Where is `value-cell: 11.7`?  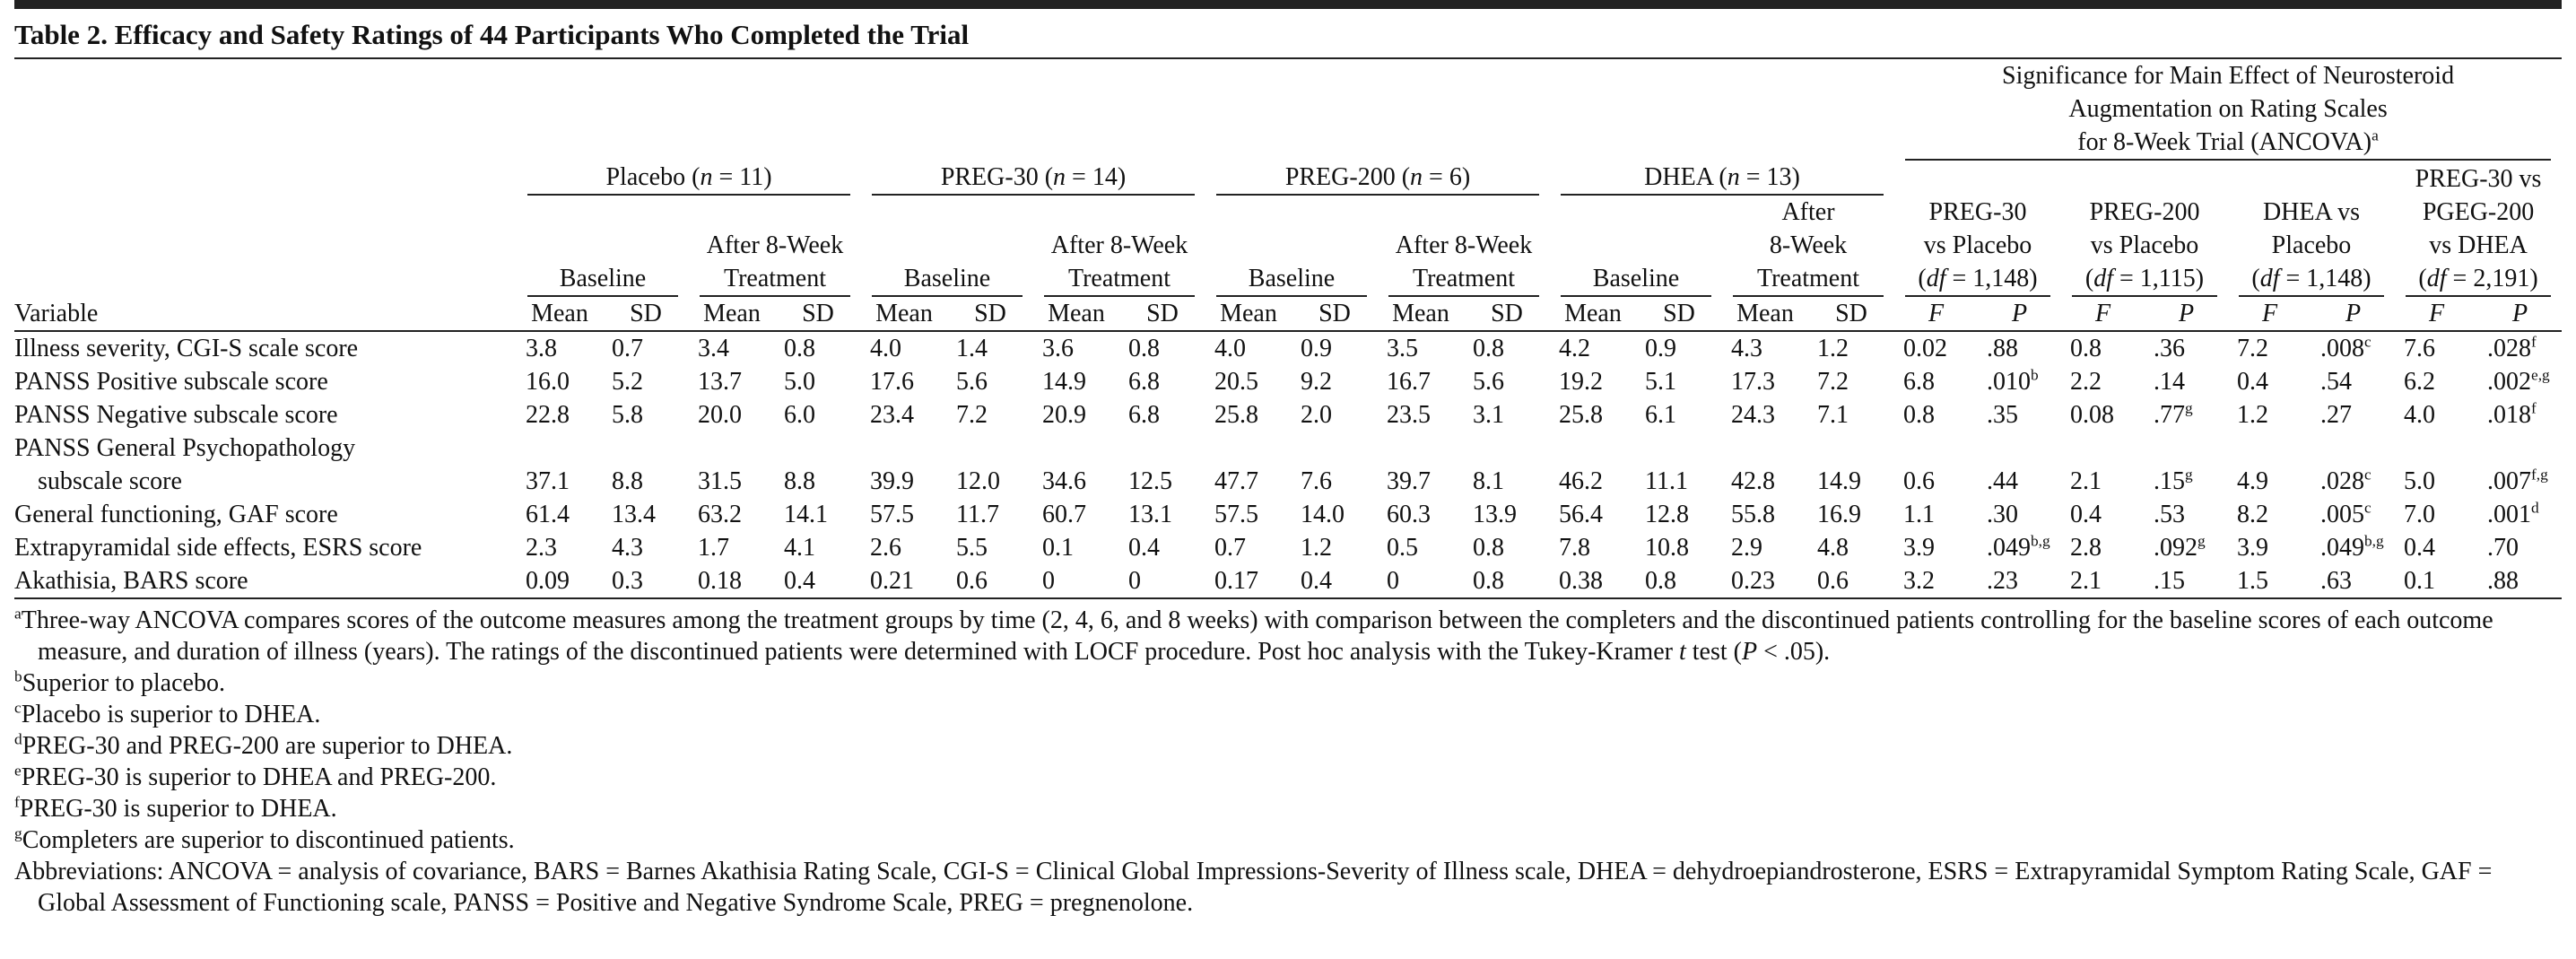
value-cell: 11.7 is located at coordinates (990, 514).